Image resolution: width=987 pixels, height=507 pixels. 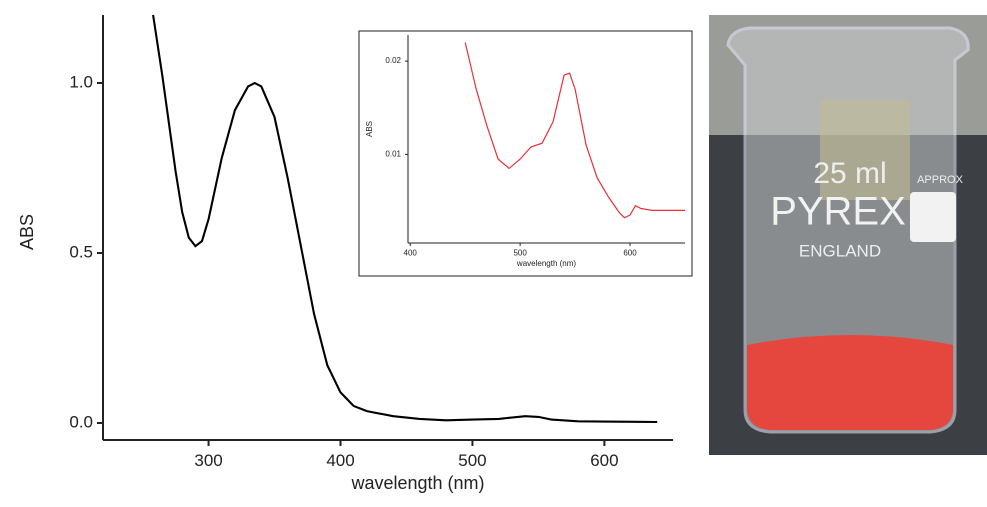 I want to click on y-tick-label: 0.02, so click(x=393, y=60).